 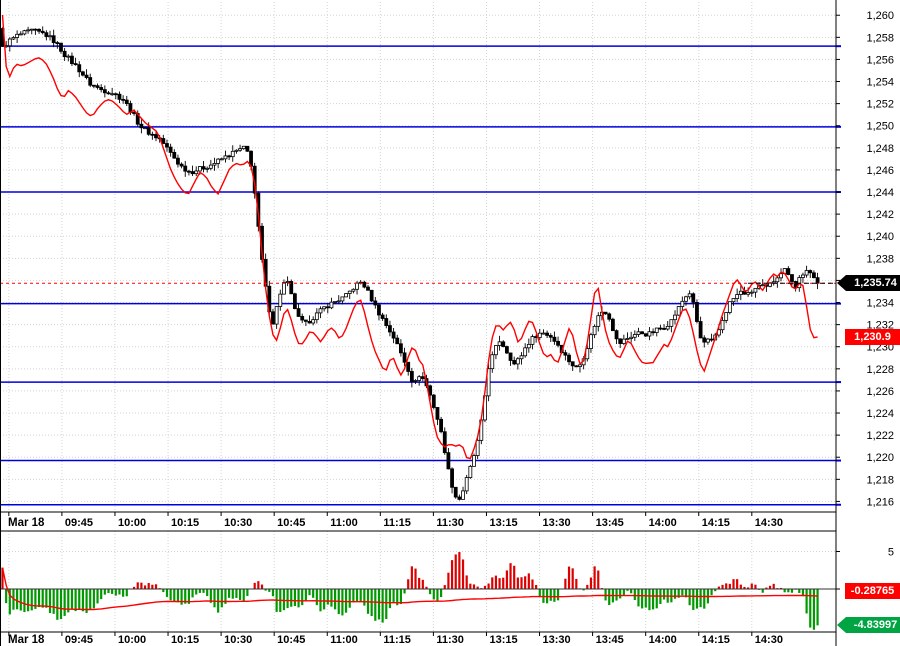 I want to click on svg-text: 5, so click(x=891, y=553).